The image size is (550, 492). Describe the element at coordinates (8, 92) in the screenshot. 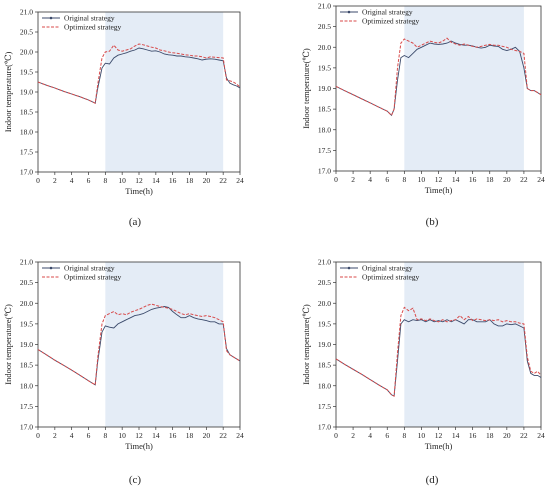

I see `y-axis-label: Indoor temperature(℃)` at that location.